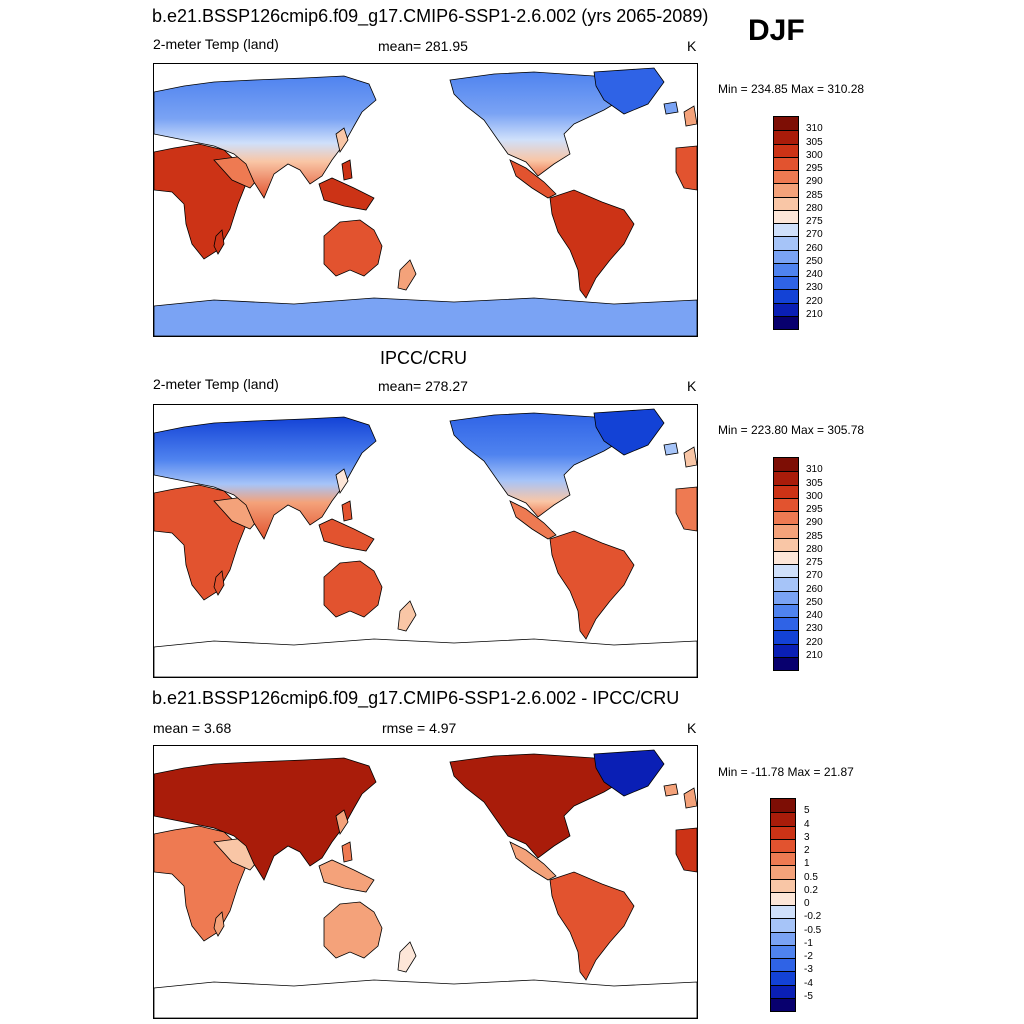 The image size is (1024, 1024). What do you see at coordinates (808, 943) in the screenshot?
I see `colorbar-tick-label: -1` at bounding box center [808, 943].